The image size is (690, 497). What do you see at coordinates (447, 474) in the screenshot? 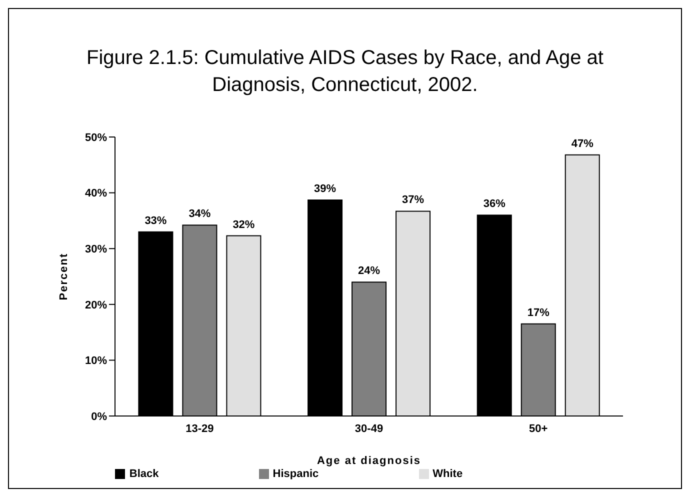
I see `legend-label: White` at bounding box center [447, 474].